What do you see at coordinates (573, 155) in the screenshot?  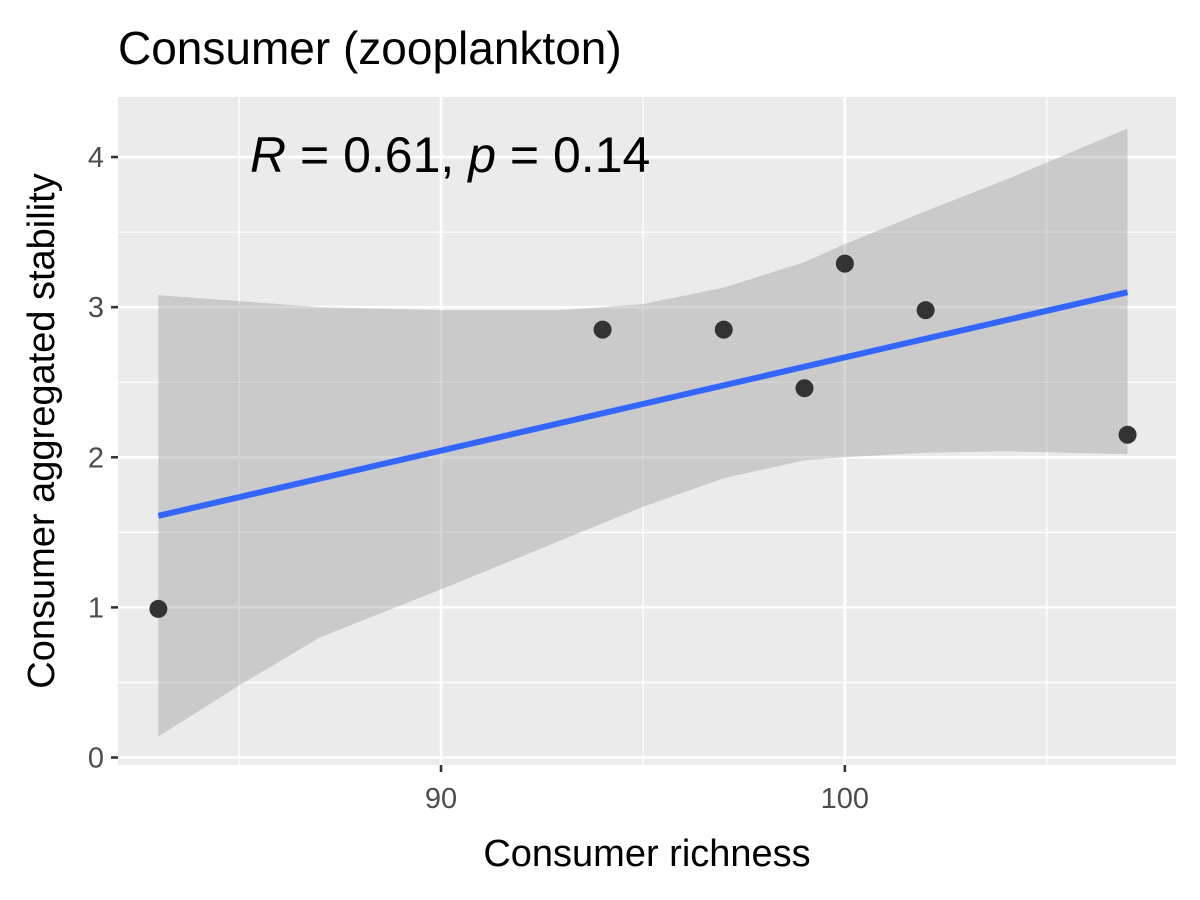 I see `p-value: = 0.14` at bounding box center [573, 155].